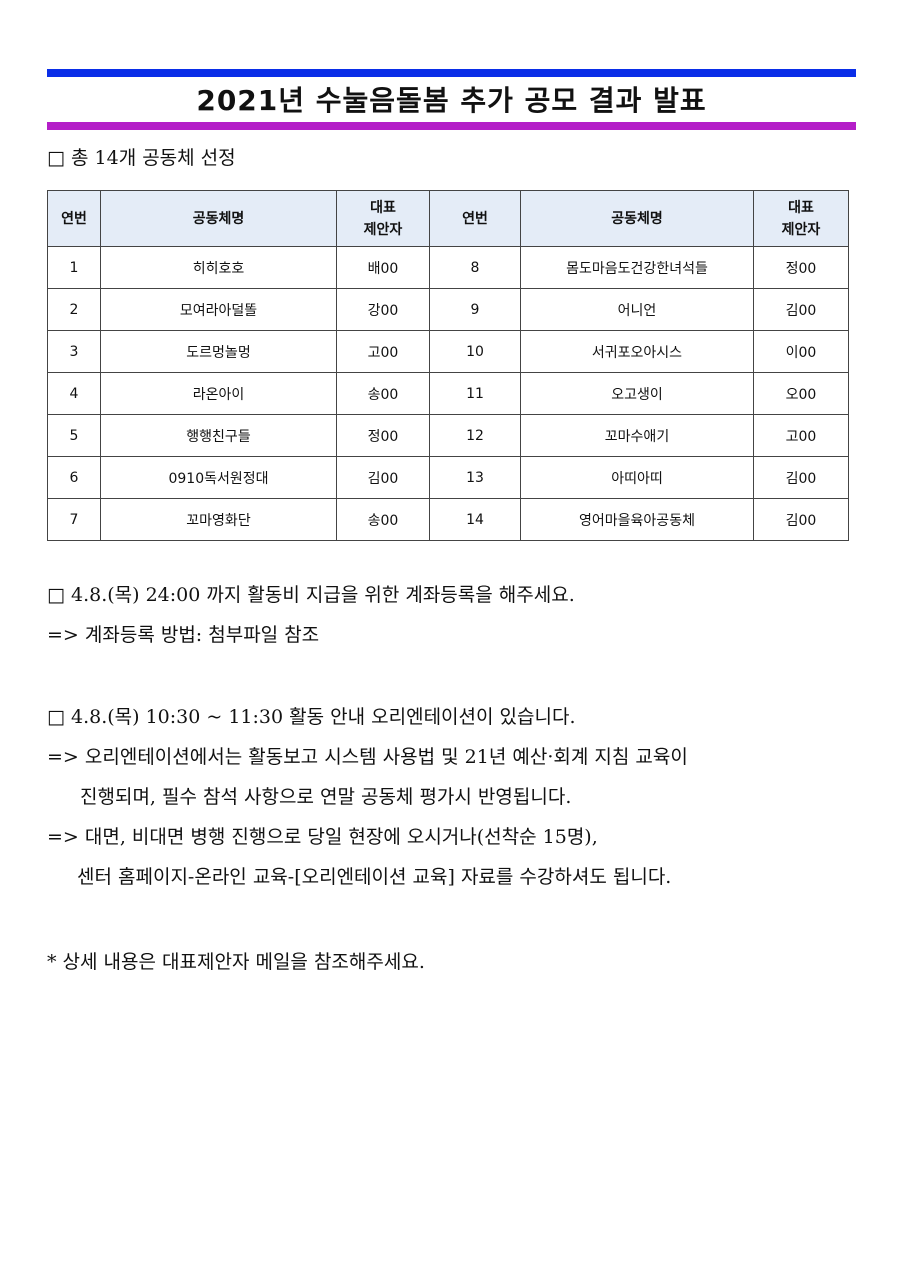  I want to click on row-no: 14, so click(475, 519).